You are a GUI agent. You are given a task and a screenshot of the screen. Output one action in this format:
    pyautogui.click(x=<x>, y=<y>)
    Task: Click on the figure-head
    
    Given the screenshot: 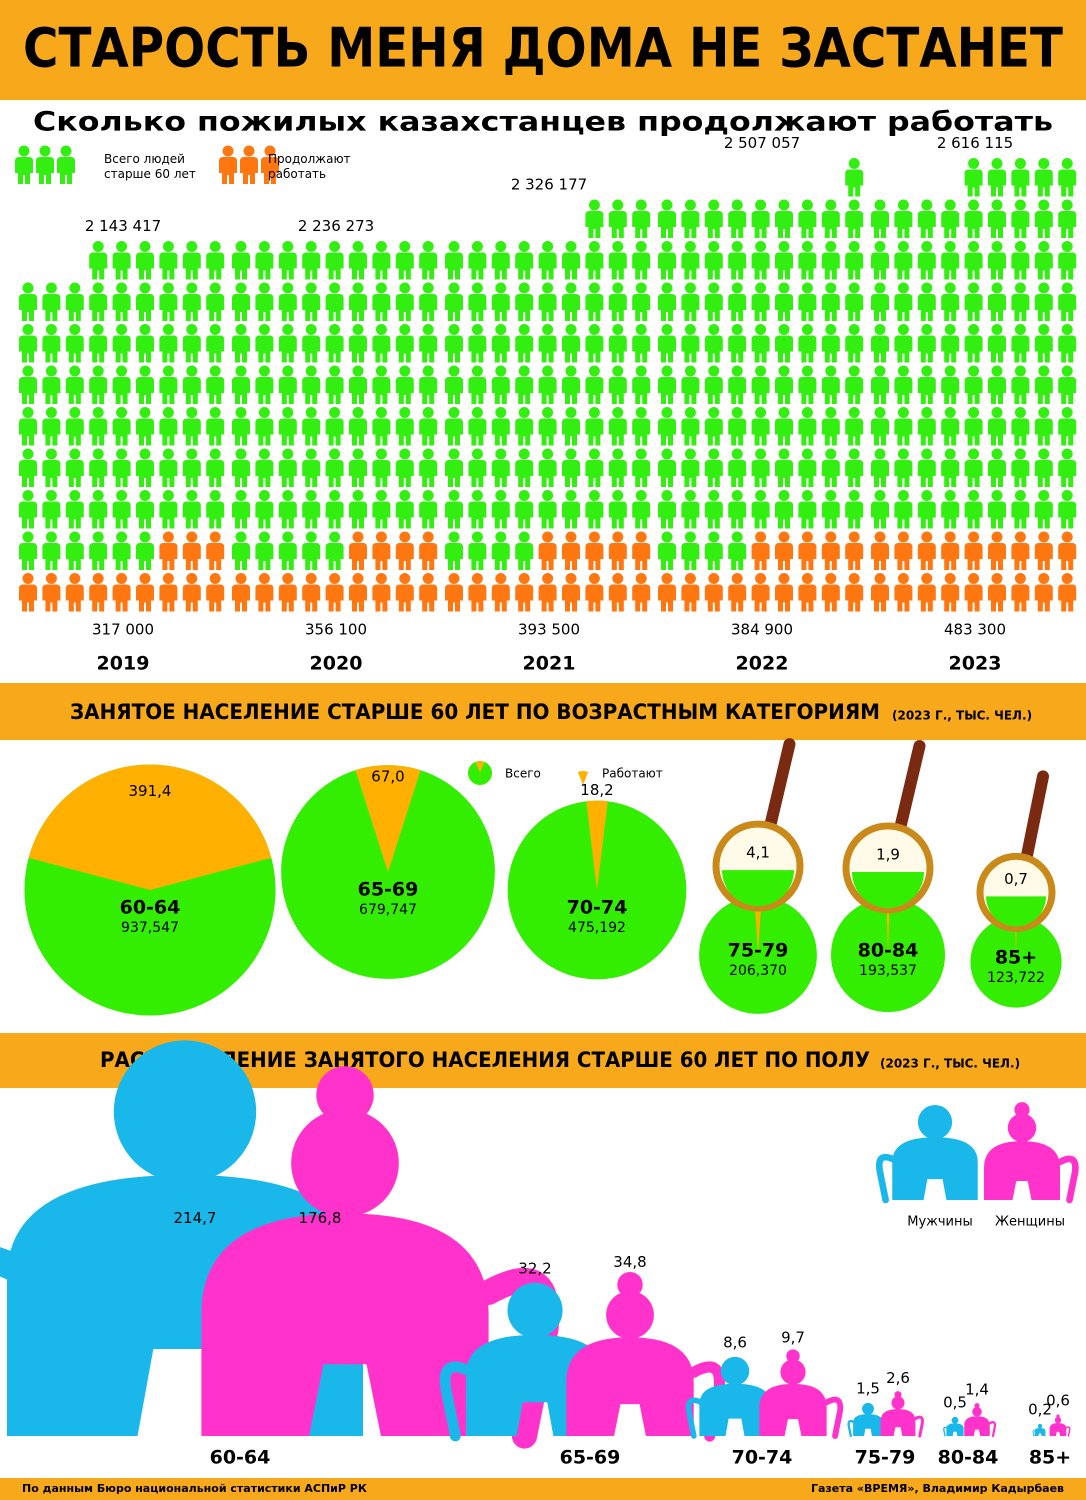 What is the action you would take?
    pyautogui.click(x=977, y=1411)
    